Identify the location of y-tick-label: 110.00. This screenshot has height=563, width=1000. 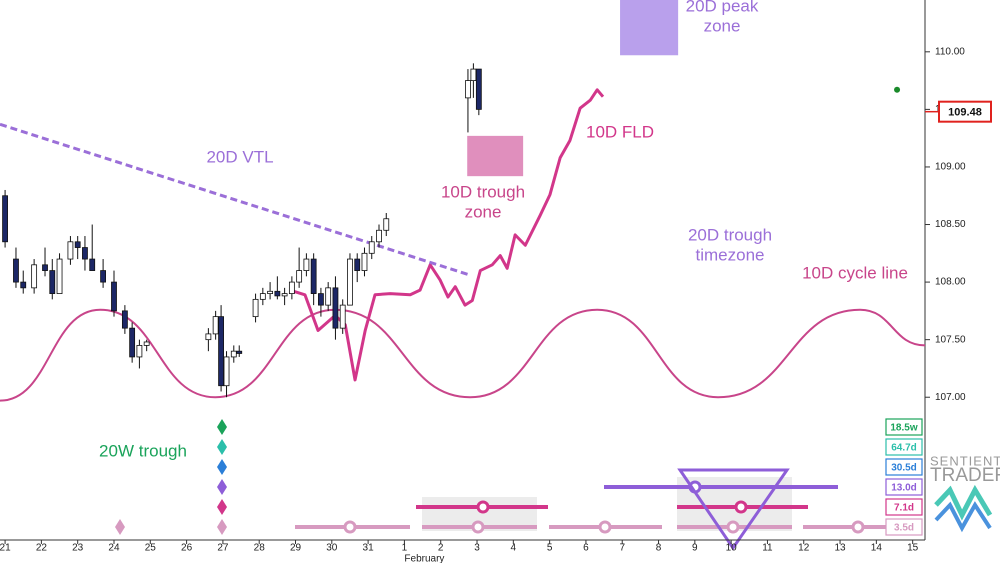
(950, 51).